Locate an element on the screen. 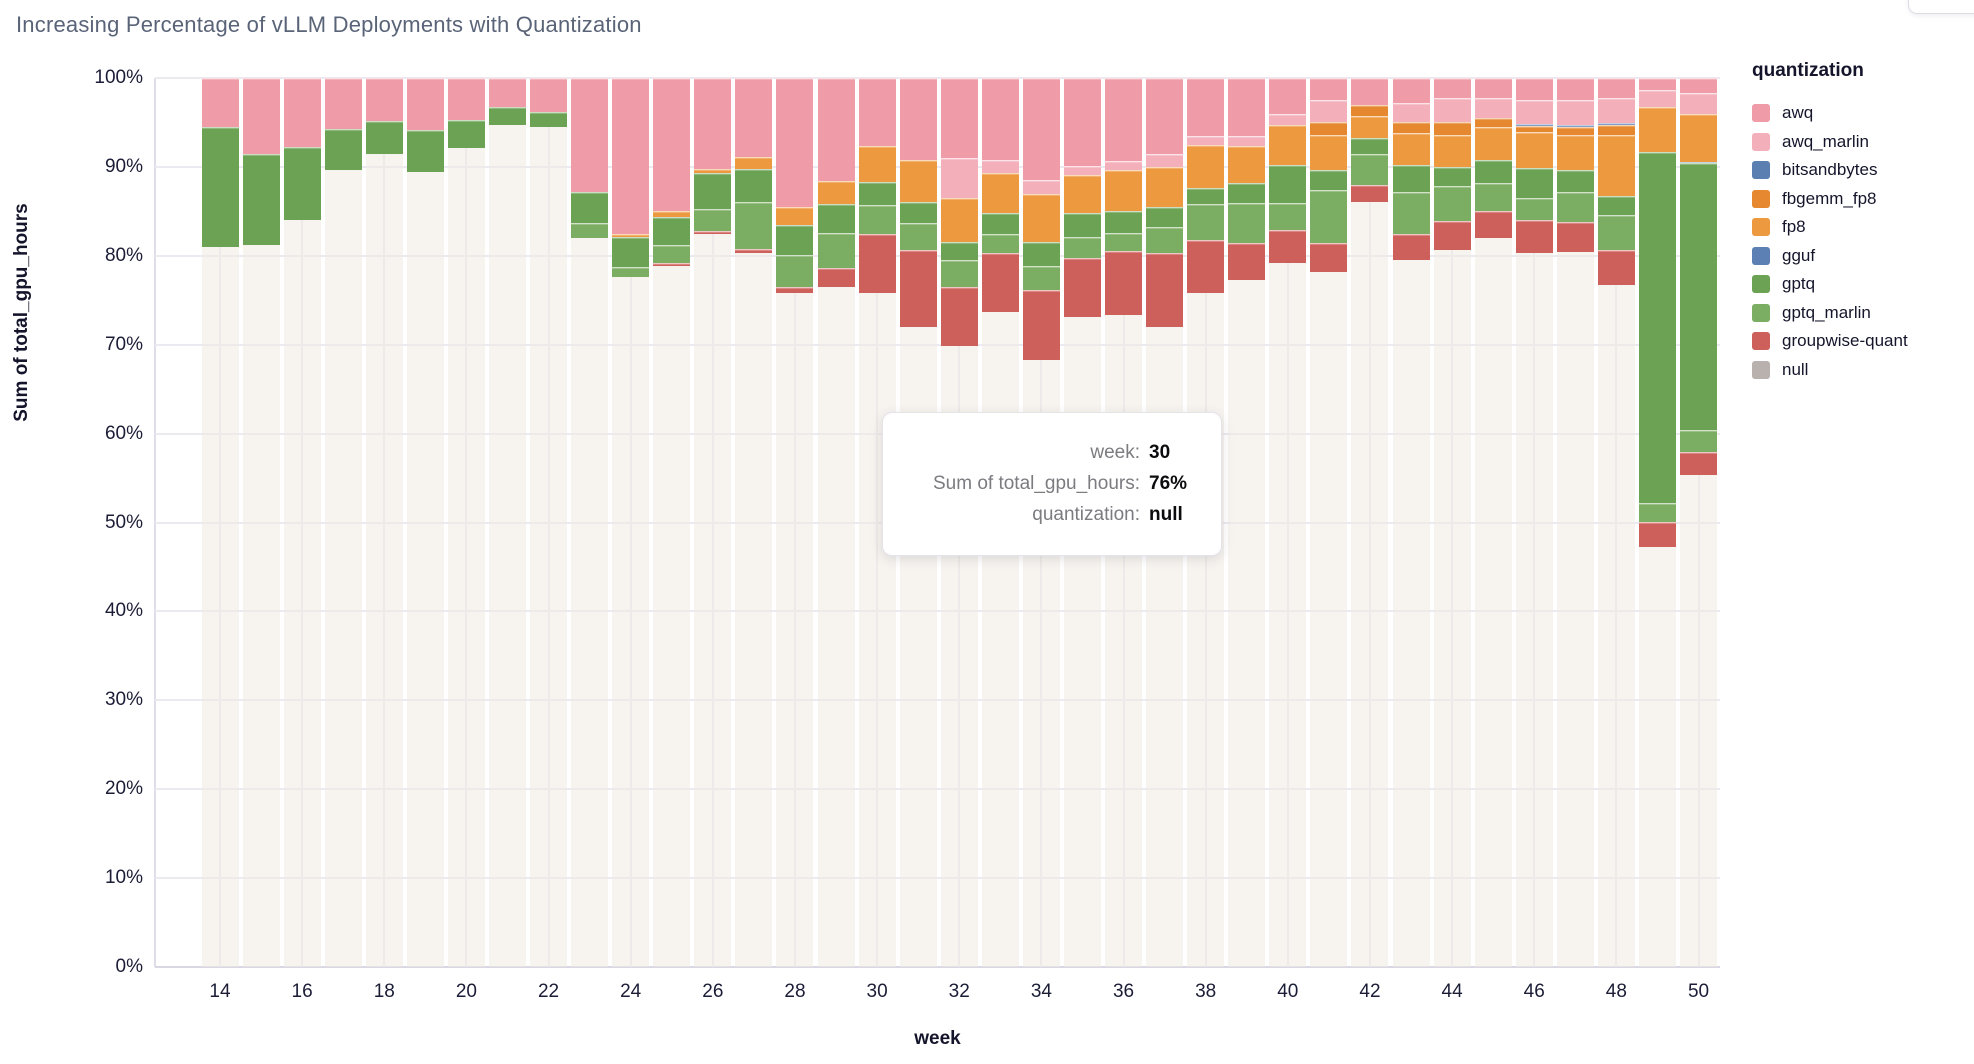 This screenshot has height=1064, width=1974. legend-item-fbgemm_fp8: fbgemm_fp8 is located at coordinates (1857, 198).